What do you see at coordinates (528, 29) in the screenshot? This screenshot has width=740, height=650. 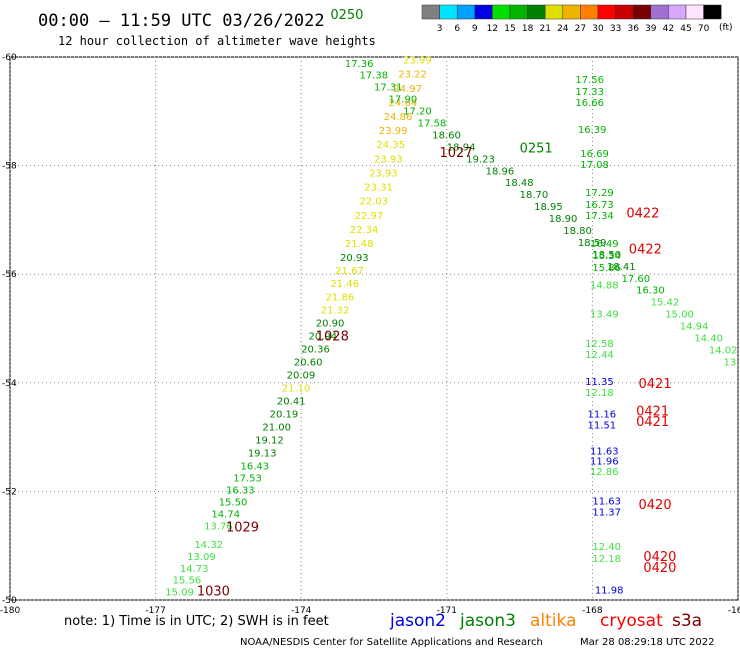 I see `color-scale-label: 18` at bounding box center [528, 29].